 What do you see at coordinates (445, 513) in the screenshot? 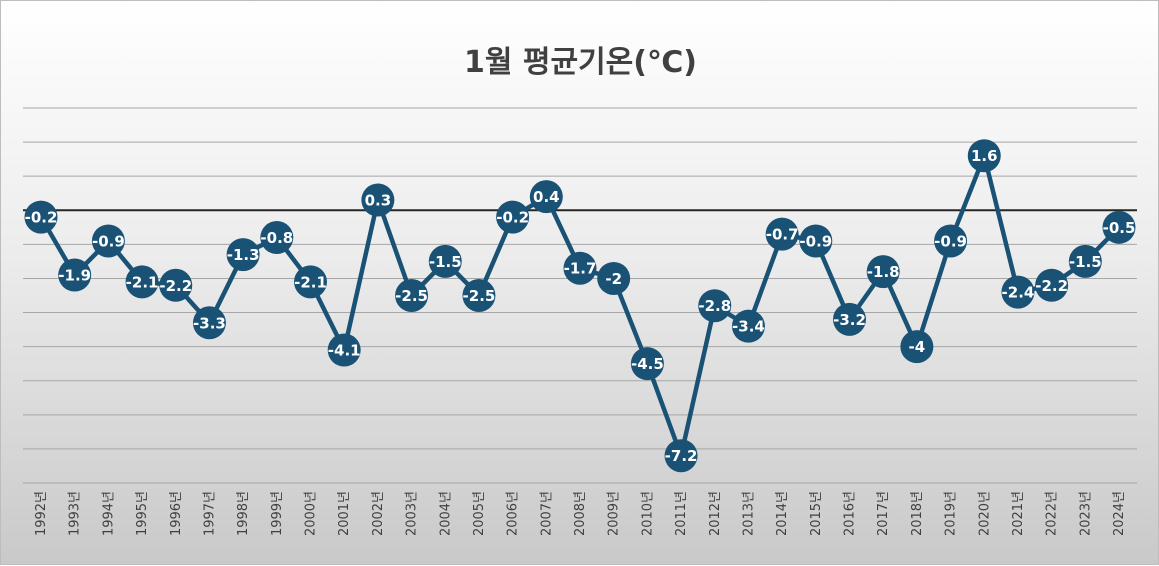
I see `x-tick-label: 2004년` at bounding box center [445, 513].